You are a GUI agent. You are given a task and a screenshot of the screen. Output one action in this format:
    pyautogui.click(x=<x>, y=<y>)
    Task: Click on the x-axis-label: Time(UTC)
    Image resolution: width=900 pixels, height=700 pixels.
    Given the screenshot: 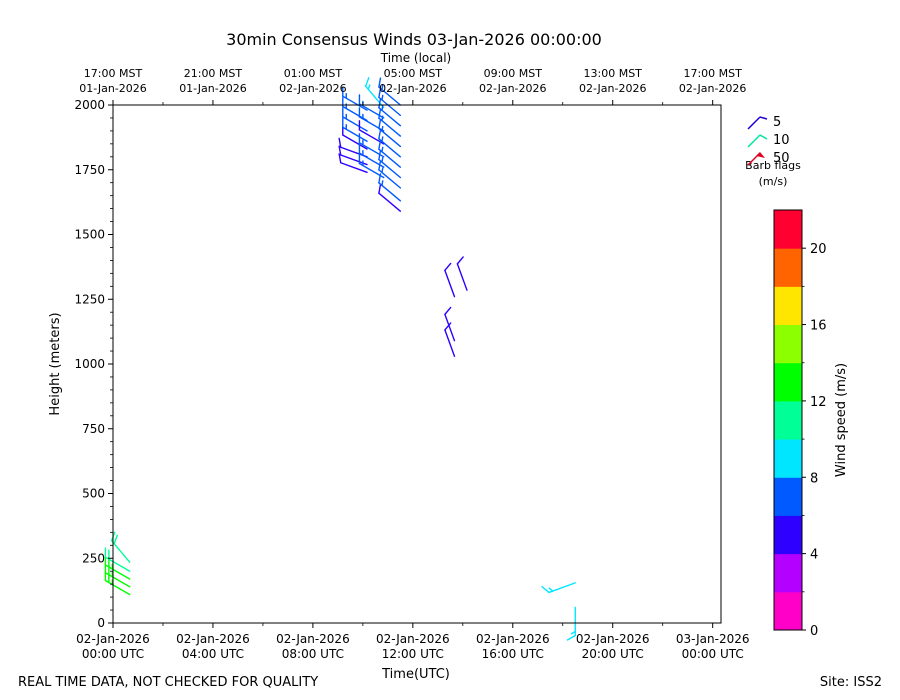 What is the action you would take?
    pyautogui.click(x=415, y=674)
    